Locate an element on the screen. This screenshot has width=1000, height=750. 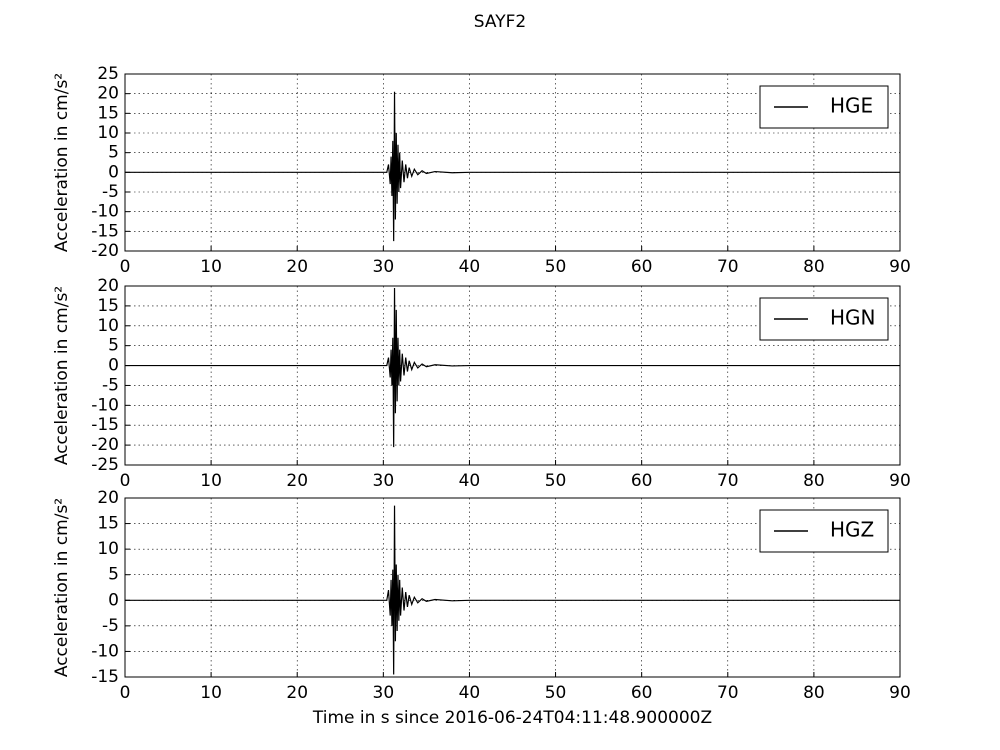
y-tick-label: 25 is located at coordinates (108, 74).